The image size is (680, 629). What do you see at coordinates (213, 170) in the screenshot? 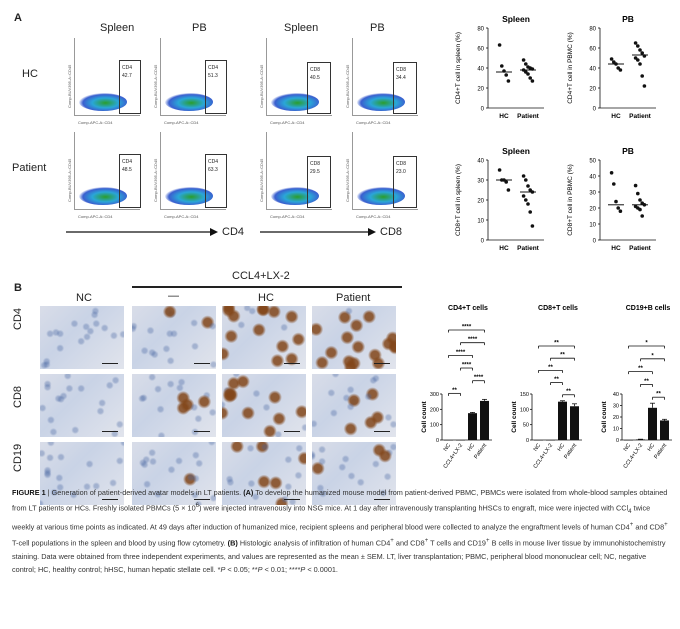
I see `gate-value: 63.3` at bounding box center [213, 170].